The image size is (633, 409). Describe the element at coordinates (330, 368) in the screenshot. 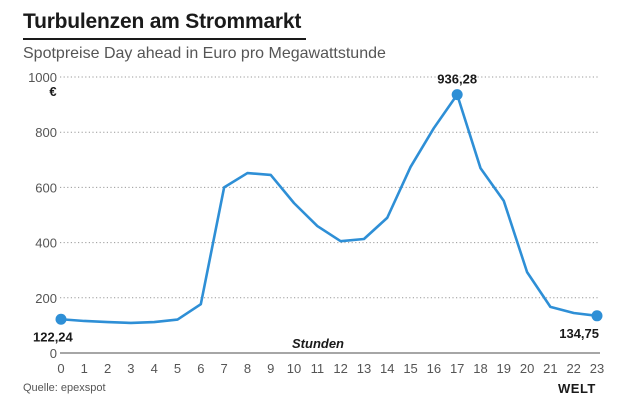

I see `x-tick-labels: 0 1 2 3 4 5 6 7 8 9 10 11 12 13 14 15 16 17 18 19 20 21 22 23` at that location.